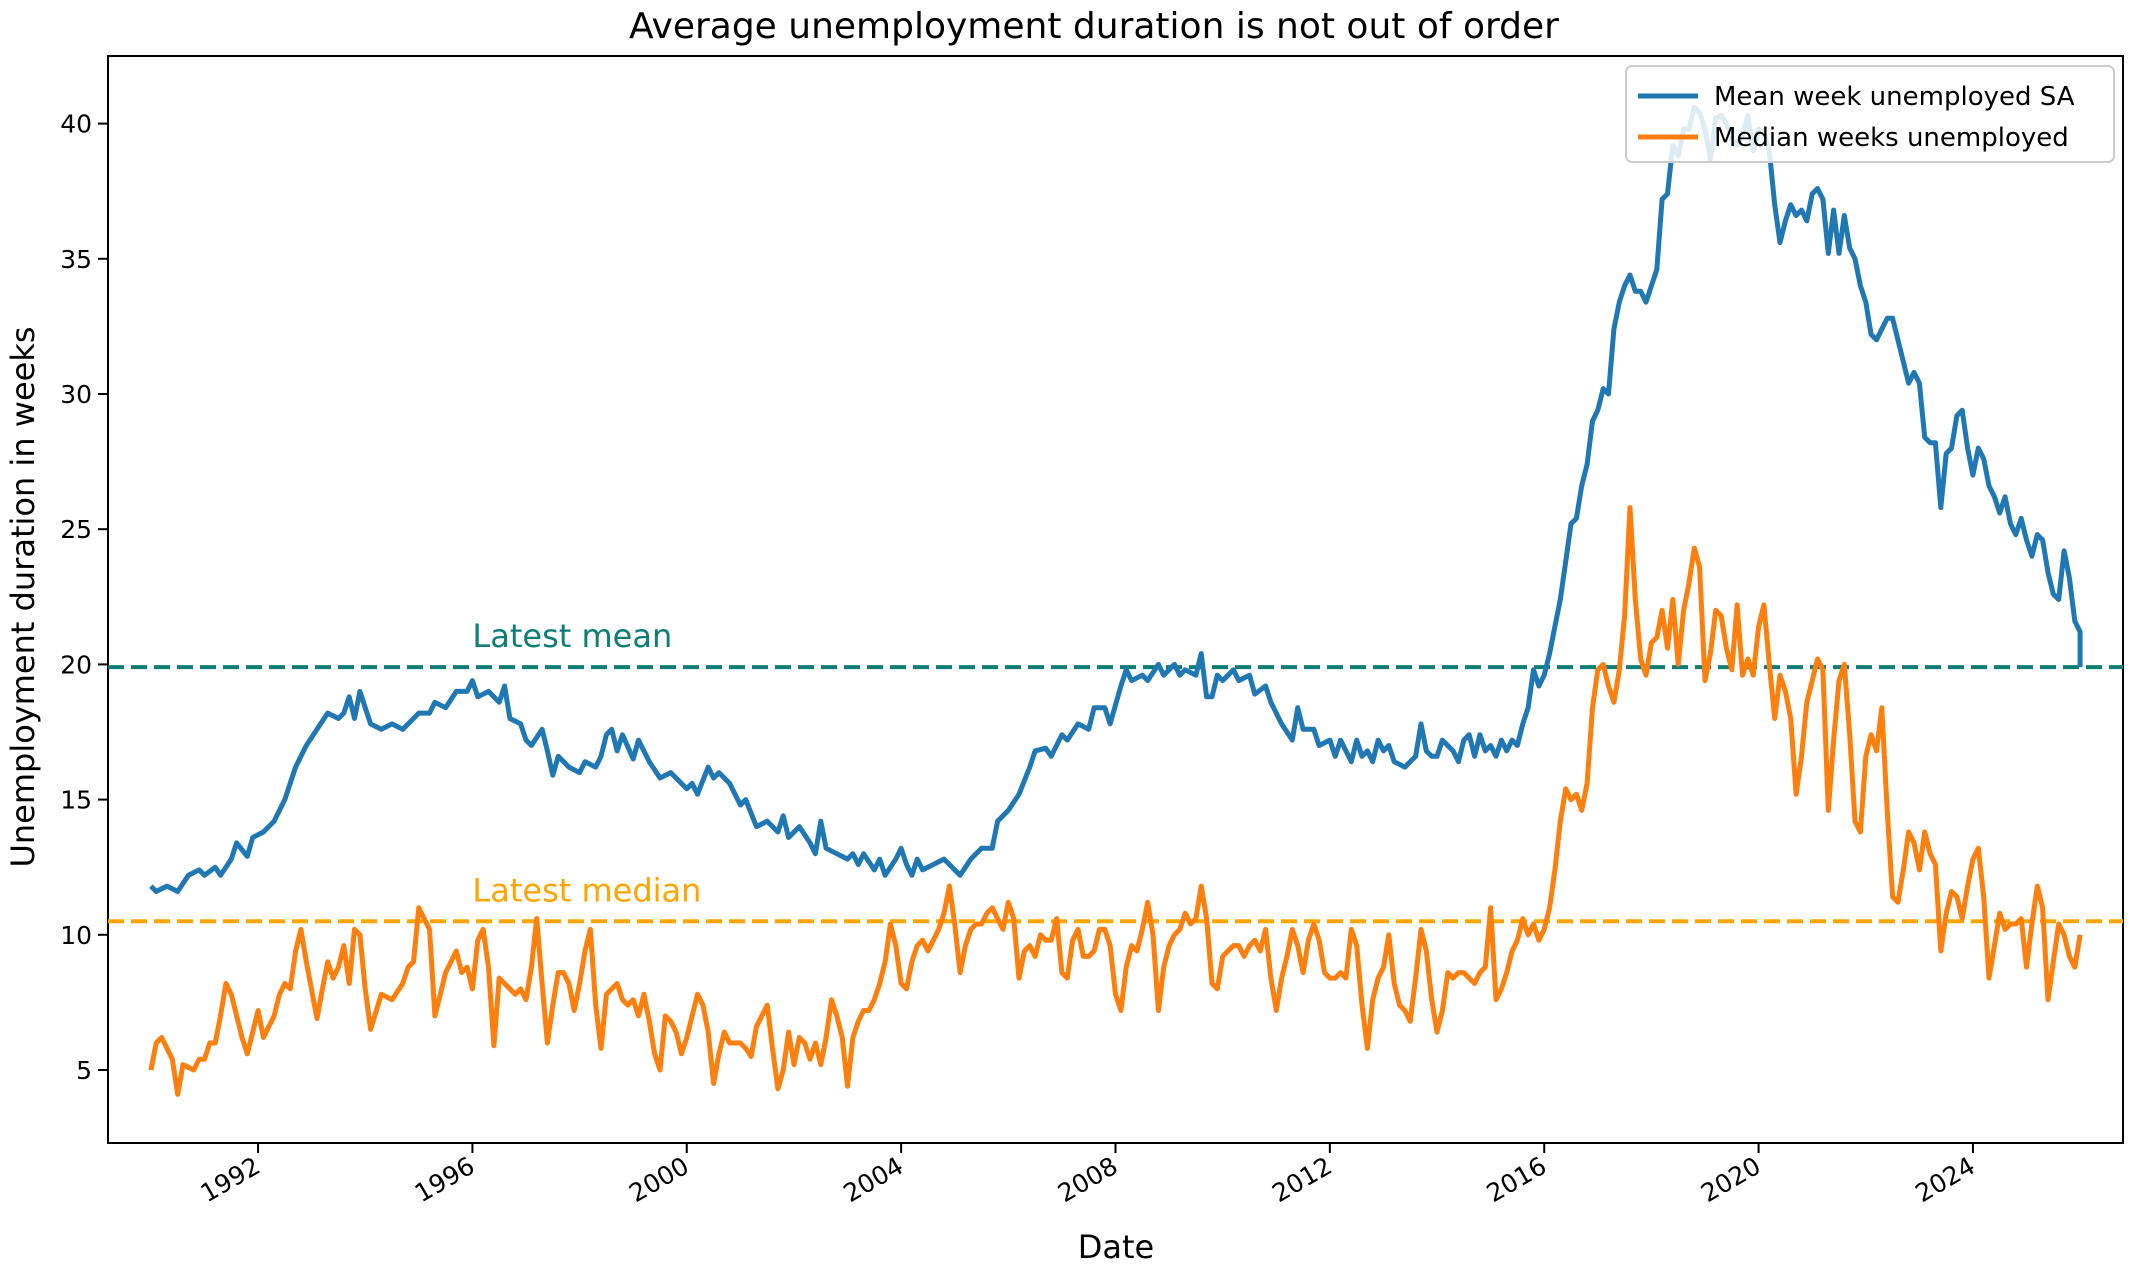  I want to click on y-tick-label: 40, so click(76, 124).